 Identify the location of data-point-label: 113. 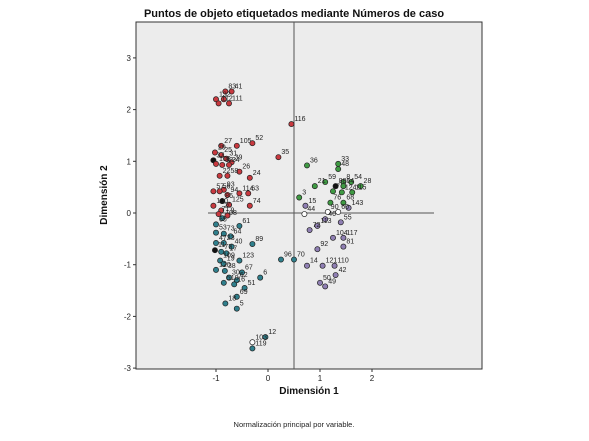
(325, 221).